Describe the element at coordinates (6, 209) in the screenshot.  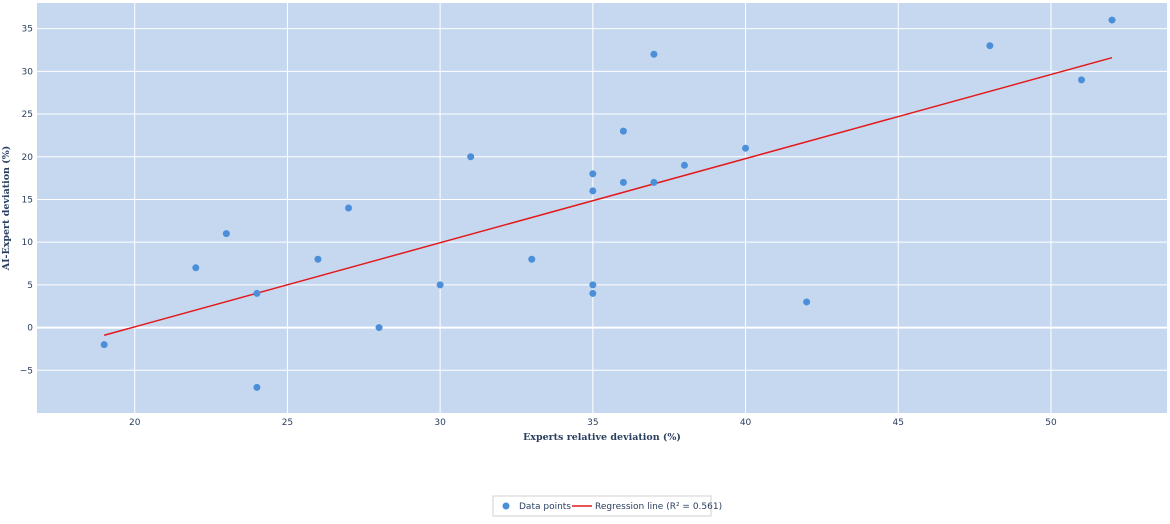
I see `y-axis-title: AI-Expert deviation (%)` at that location.